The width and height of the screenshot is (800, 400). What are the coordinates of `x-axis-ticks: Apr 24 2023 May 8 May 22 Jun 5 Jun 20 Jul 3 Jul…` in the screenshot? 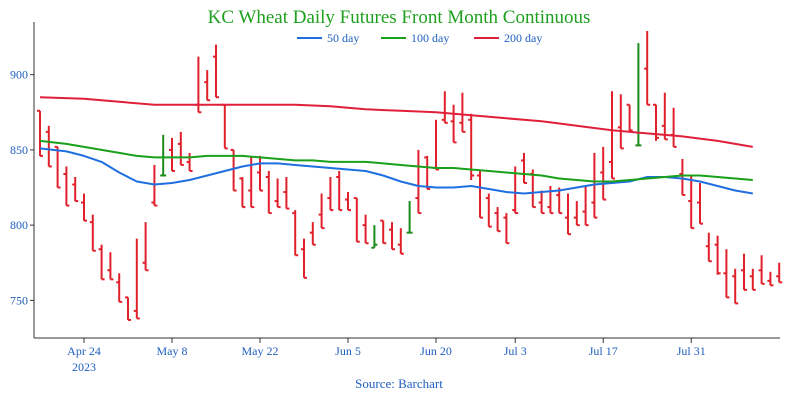 It's located at (386, 356).